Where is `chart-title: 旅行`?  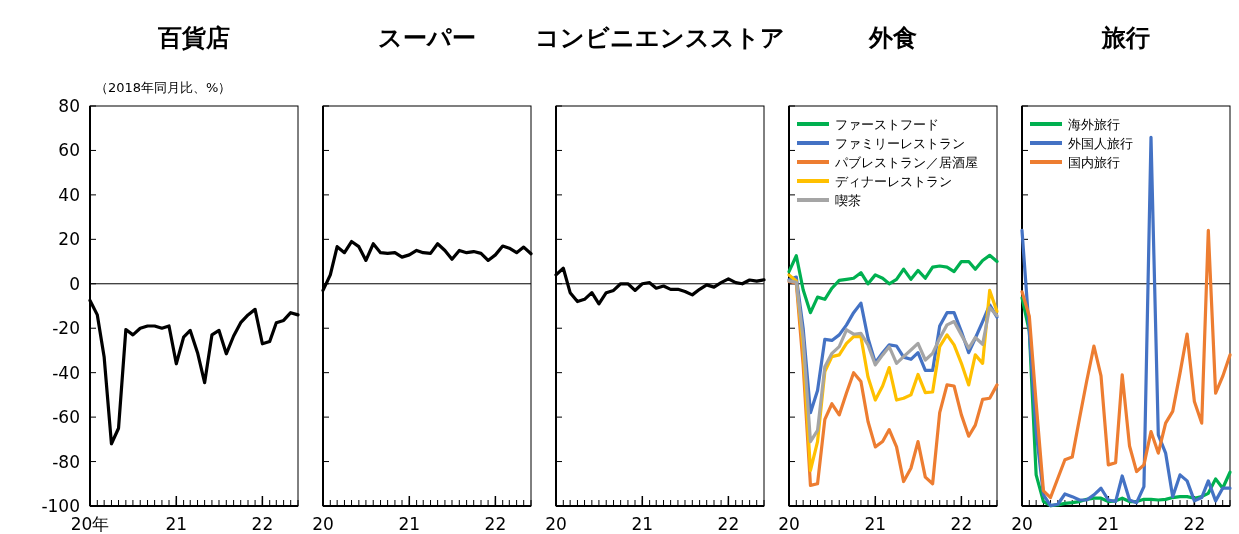
chart-title: 旅行 is located at coordinates (1125, 38).